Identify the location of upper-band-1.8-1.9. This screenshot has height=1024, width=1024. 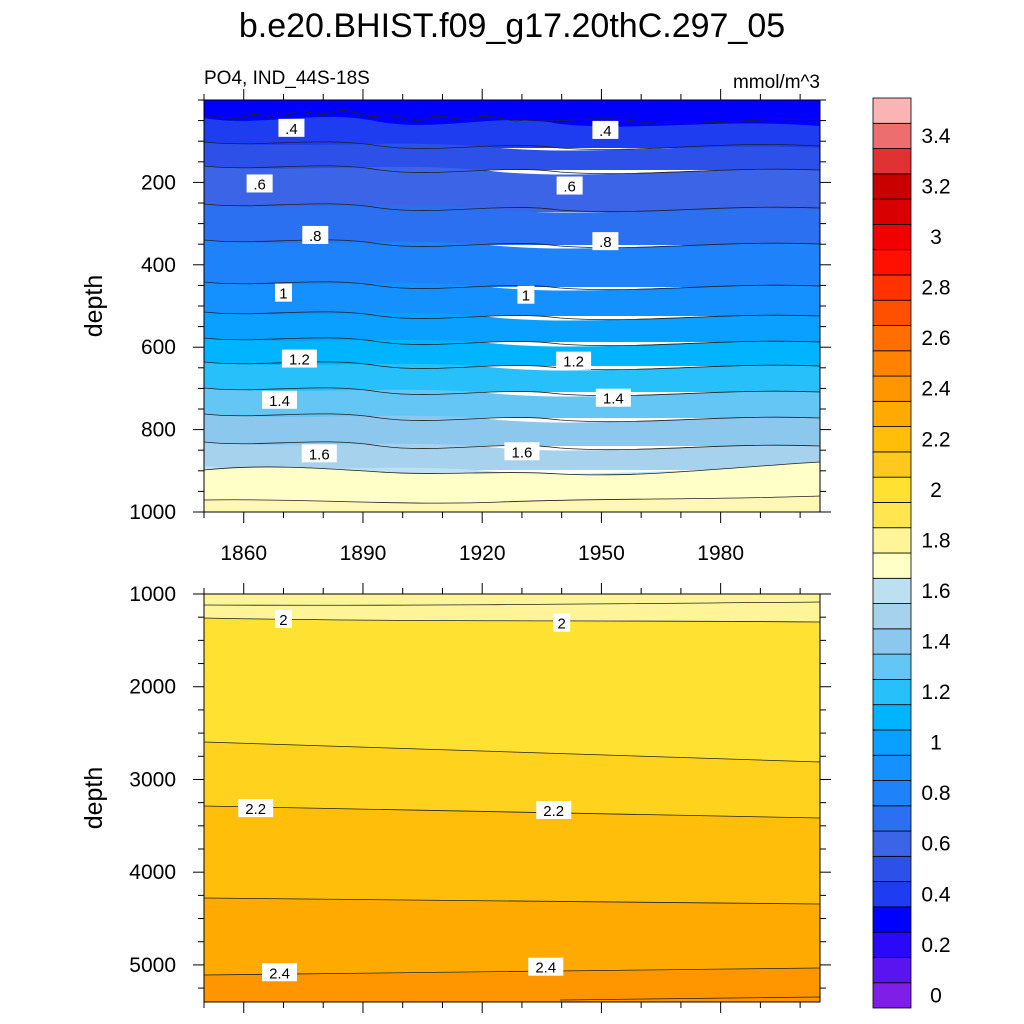
(512, 504).